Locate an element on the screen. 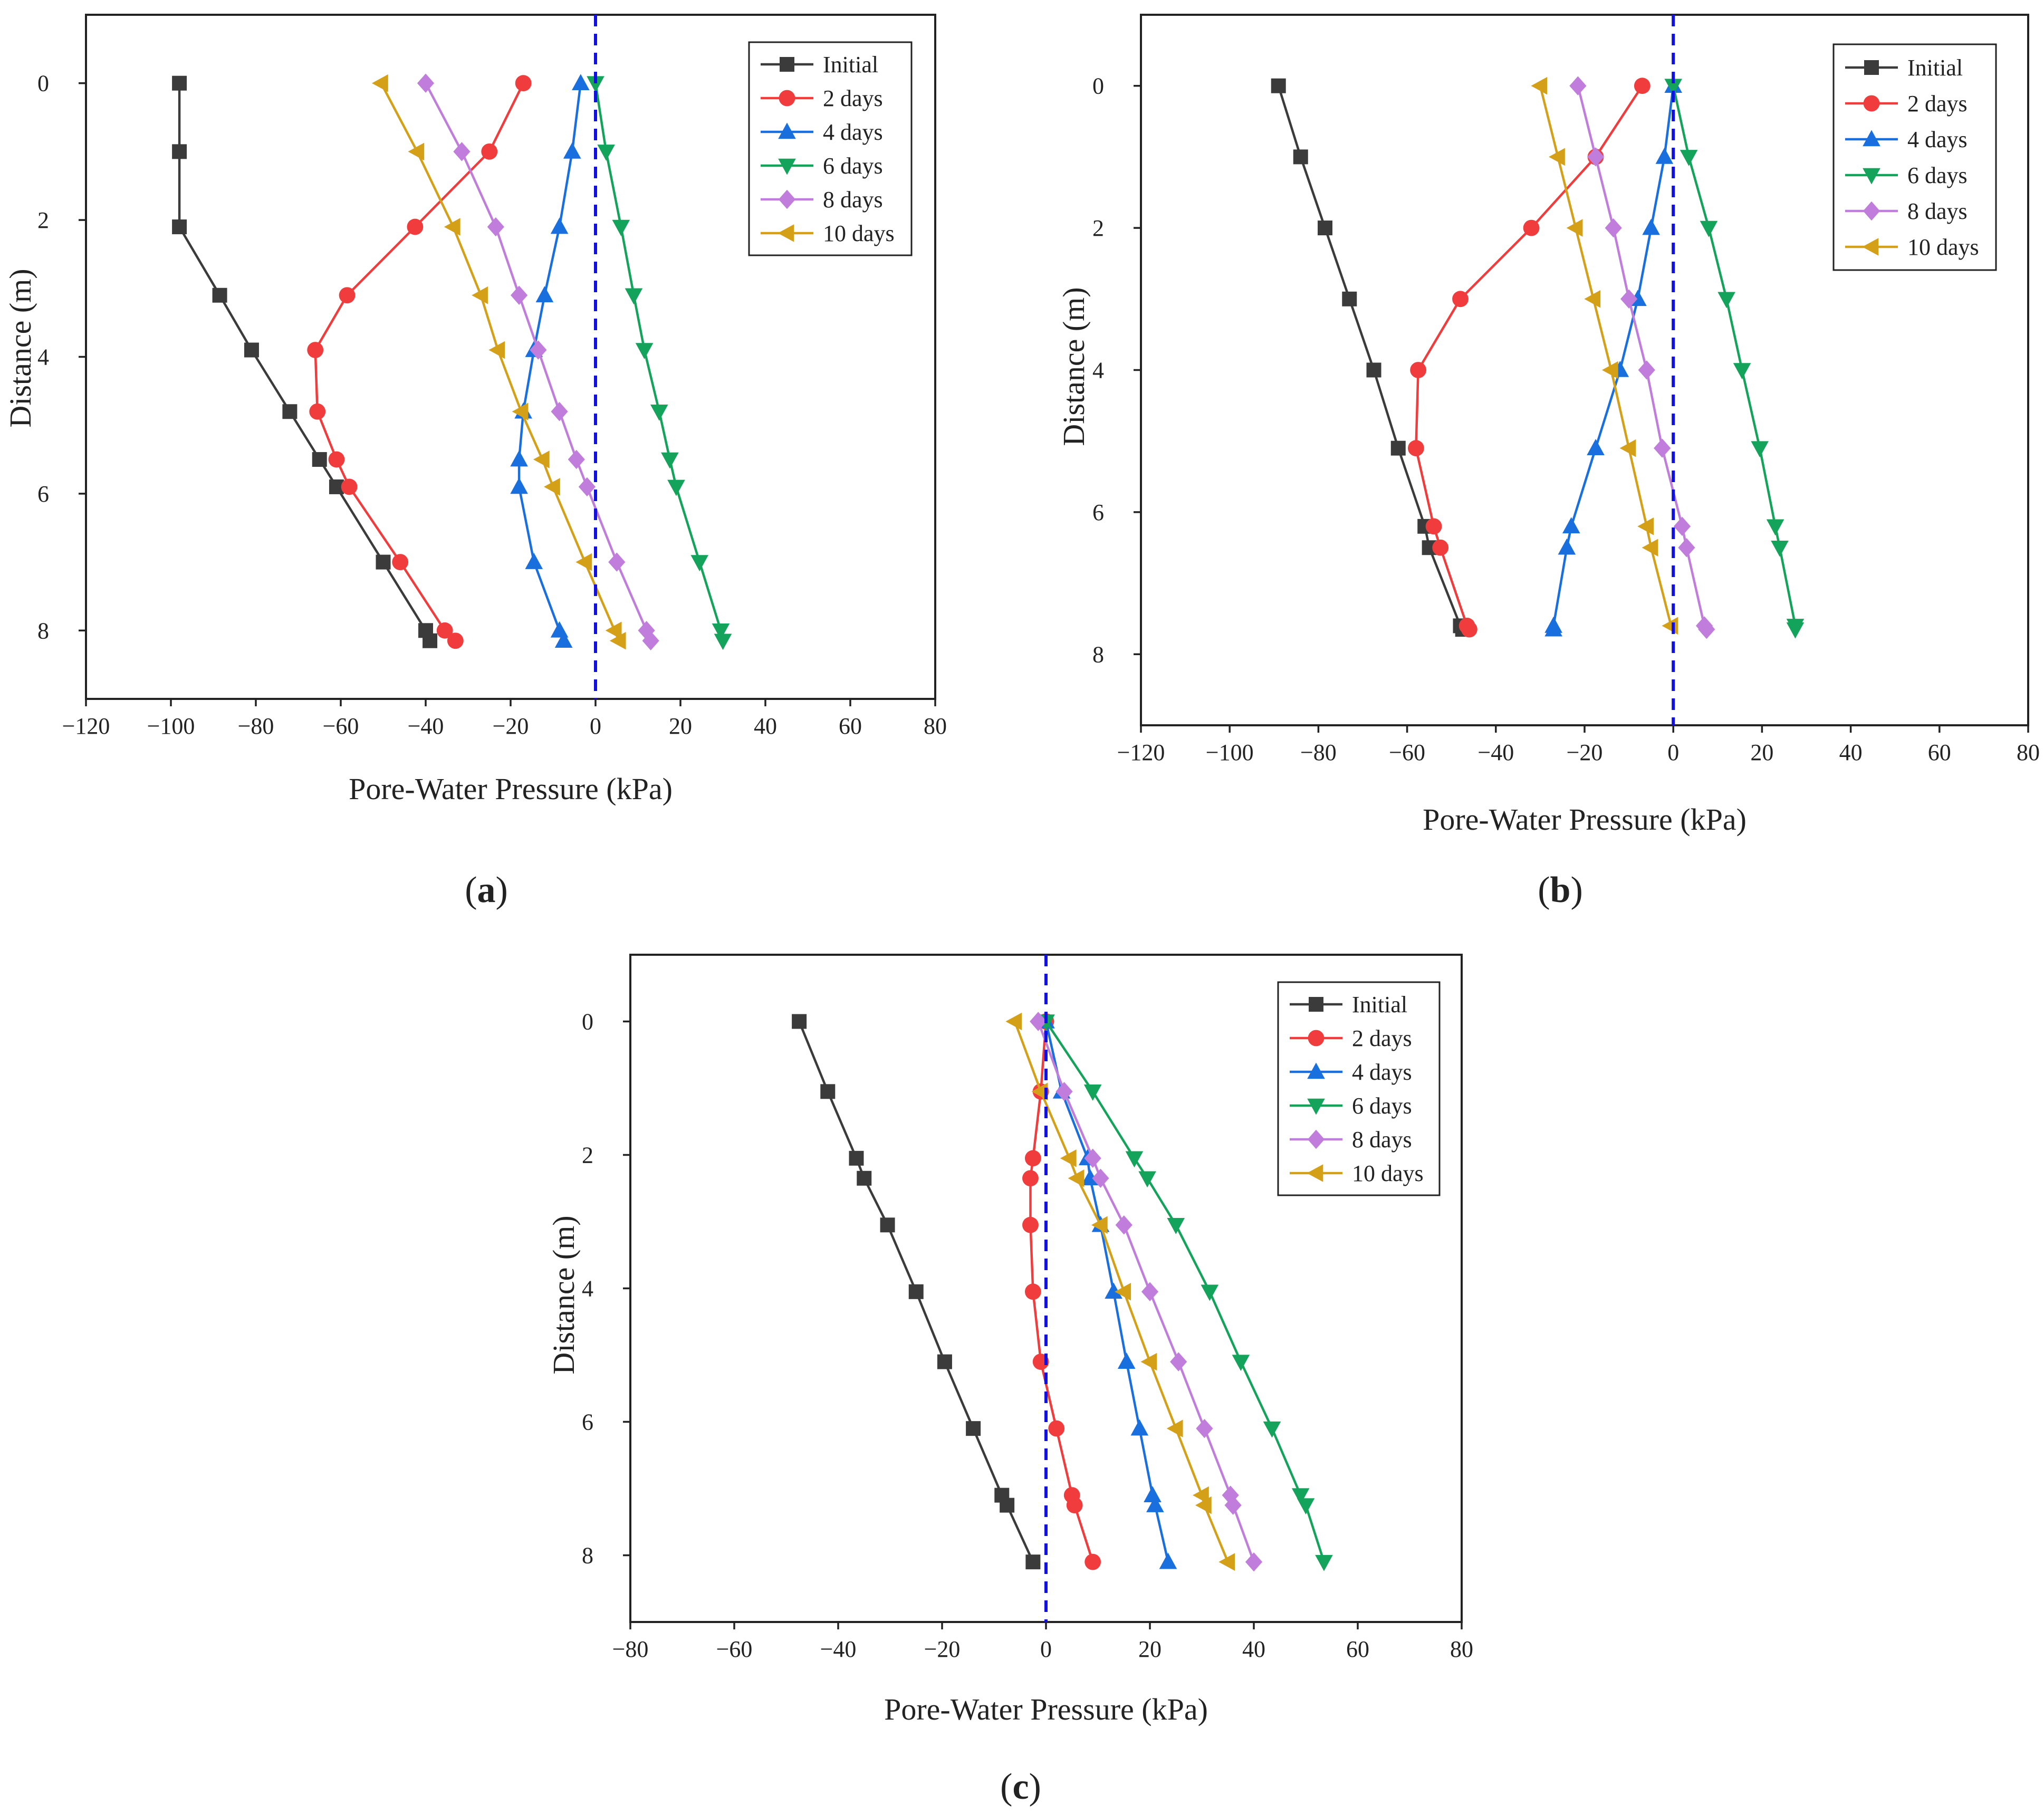 This screenshot has height=1814, width=2044. legend: Initial 2 days 4 days 6 days 8 days 10 days is located at coordinates (830, 148).